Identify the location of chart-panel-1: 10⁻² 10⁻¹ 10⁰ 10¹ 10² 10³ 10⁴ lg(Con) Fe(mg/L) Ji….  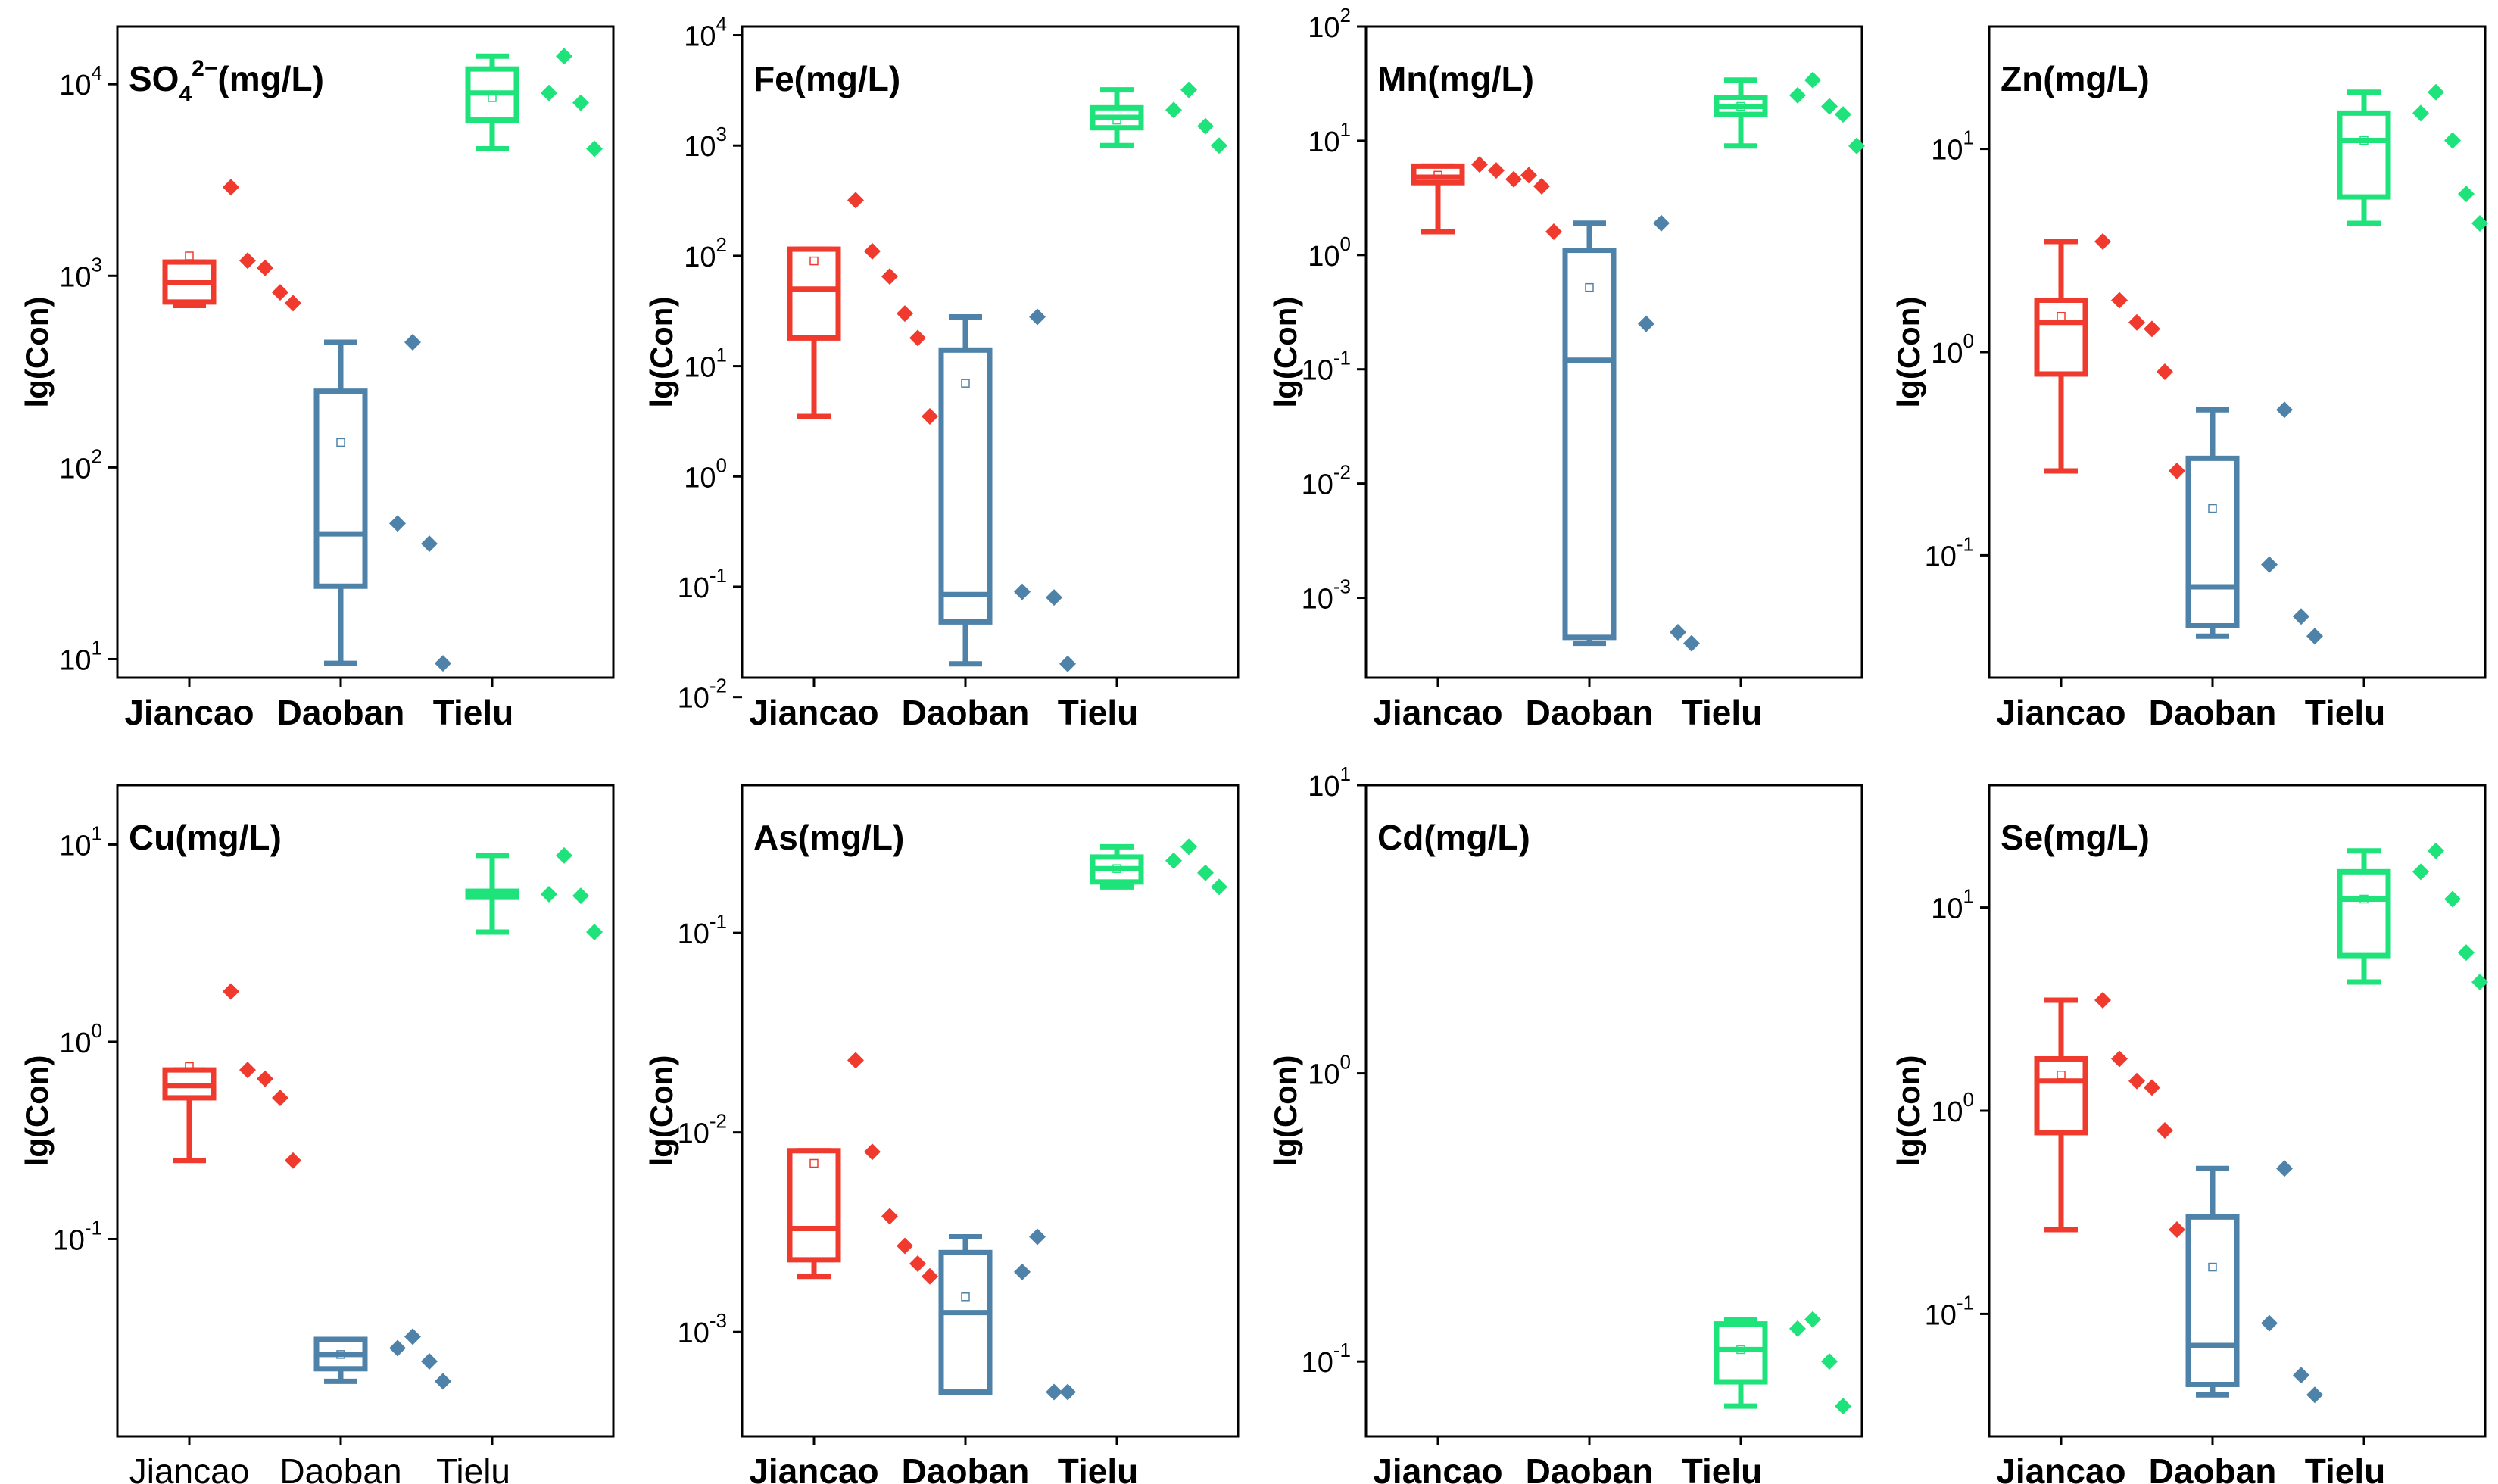
(942, 372).